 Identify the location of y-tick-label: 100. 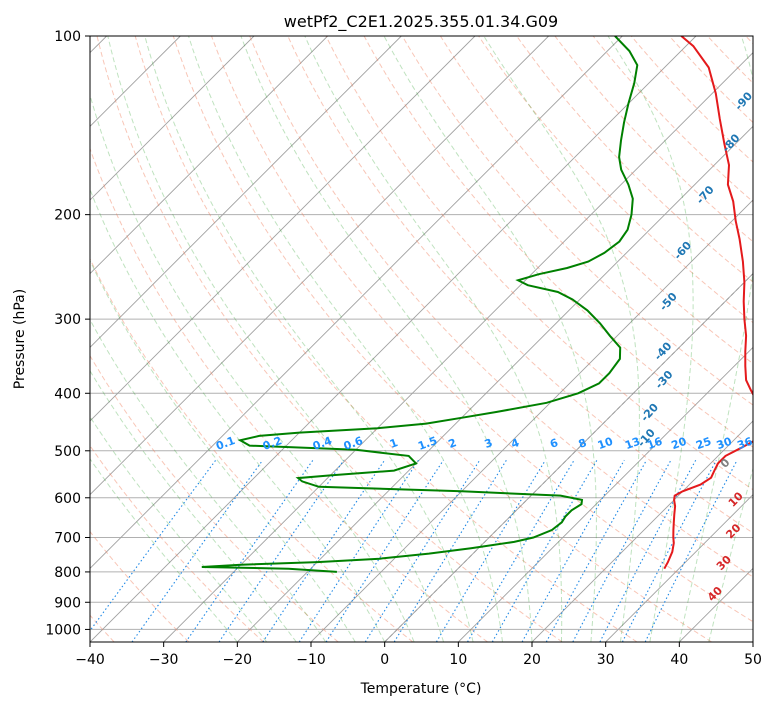
(67, 37).